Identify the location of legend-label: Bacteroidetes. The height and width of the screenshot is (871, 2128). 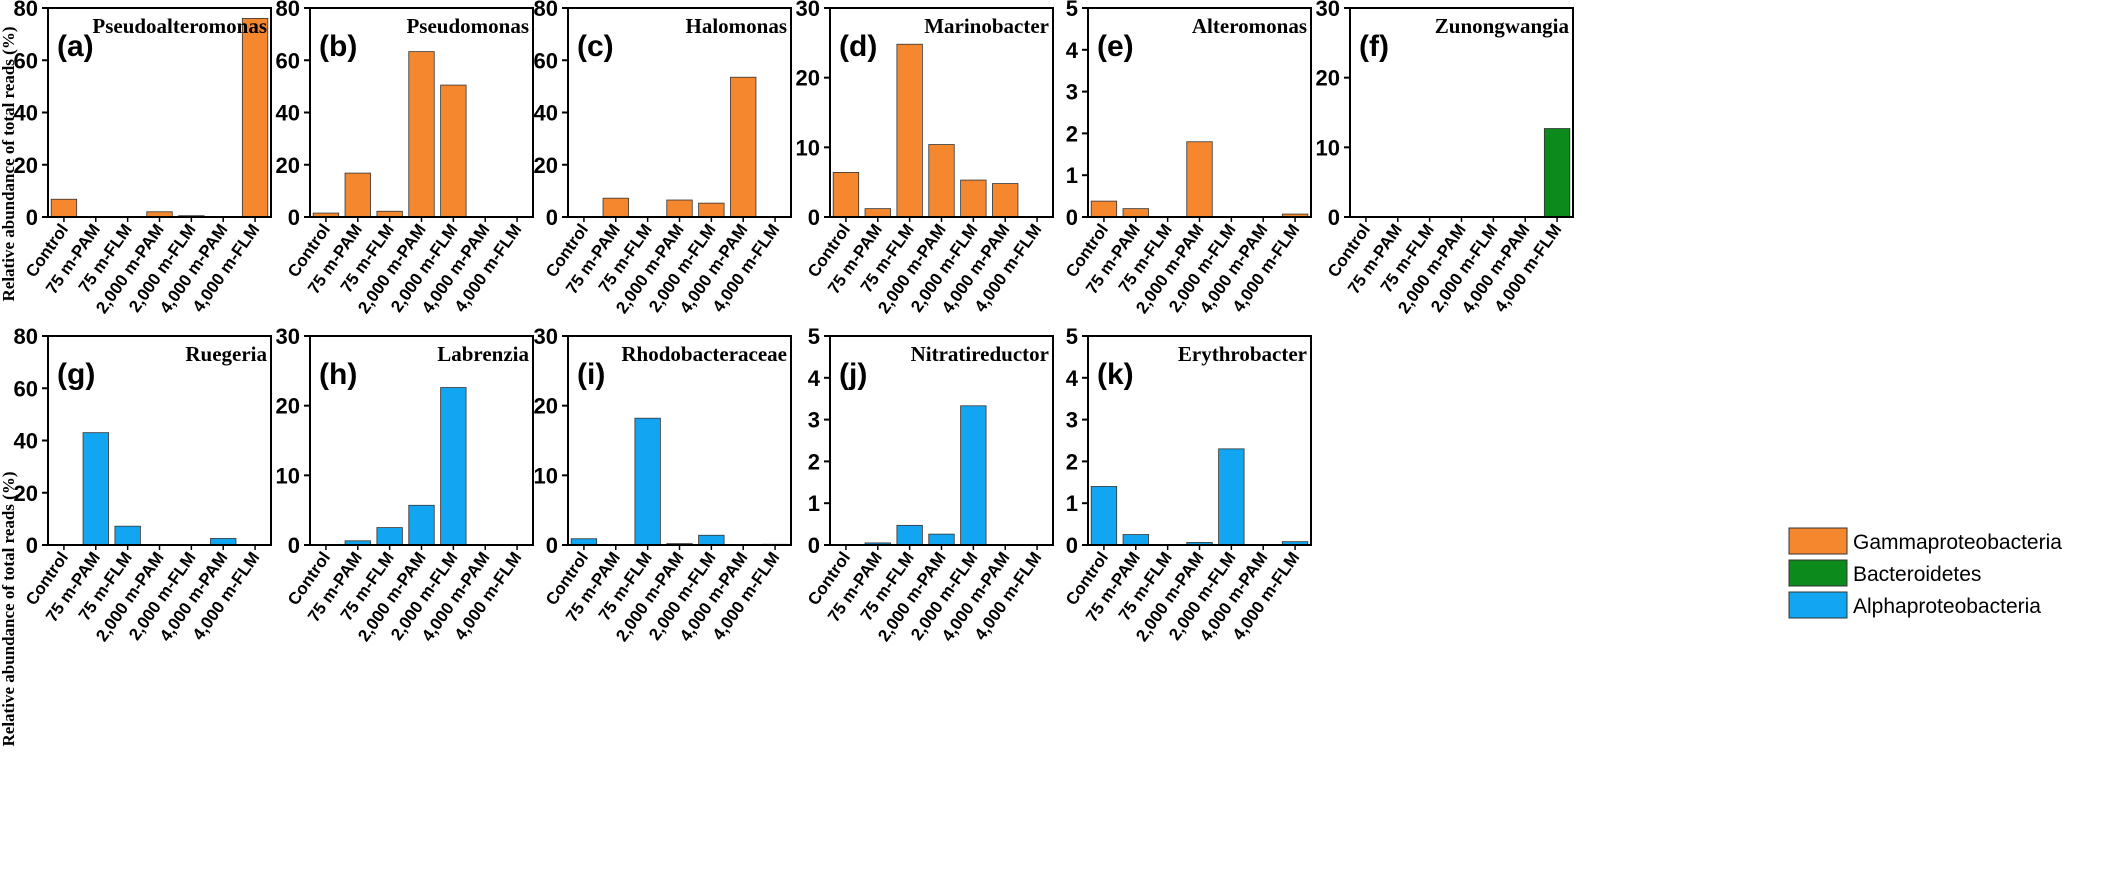
(1917, 574).